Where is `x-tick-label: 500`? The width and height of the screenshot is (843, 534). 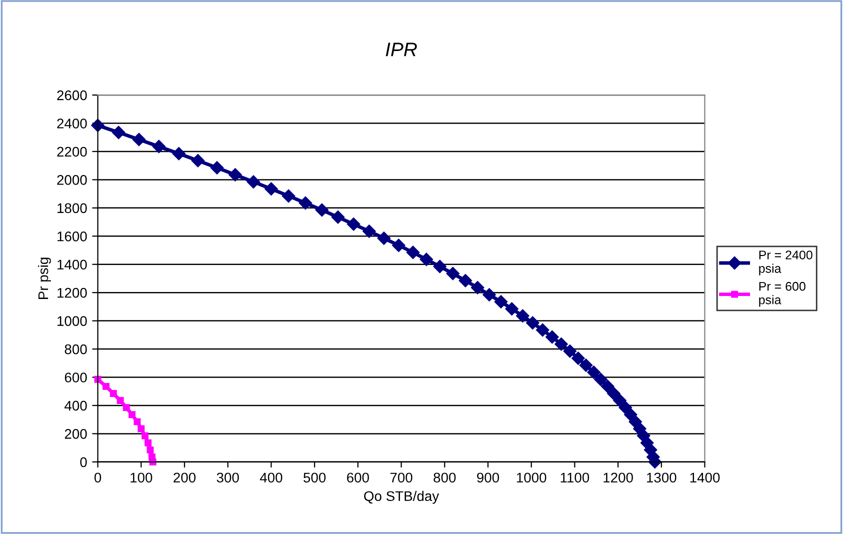 x-tick-label: 500 is located at coordinates (315, 477).